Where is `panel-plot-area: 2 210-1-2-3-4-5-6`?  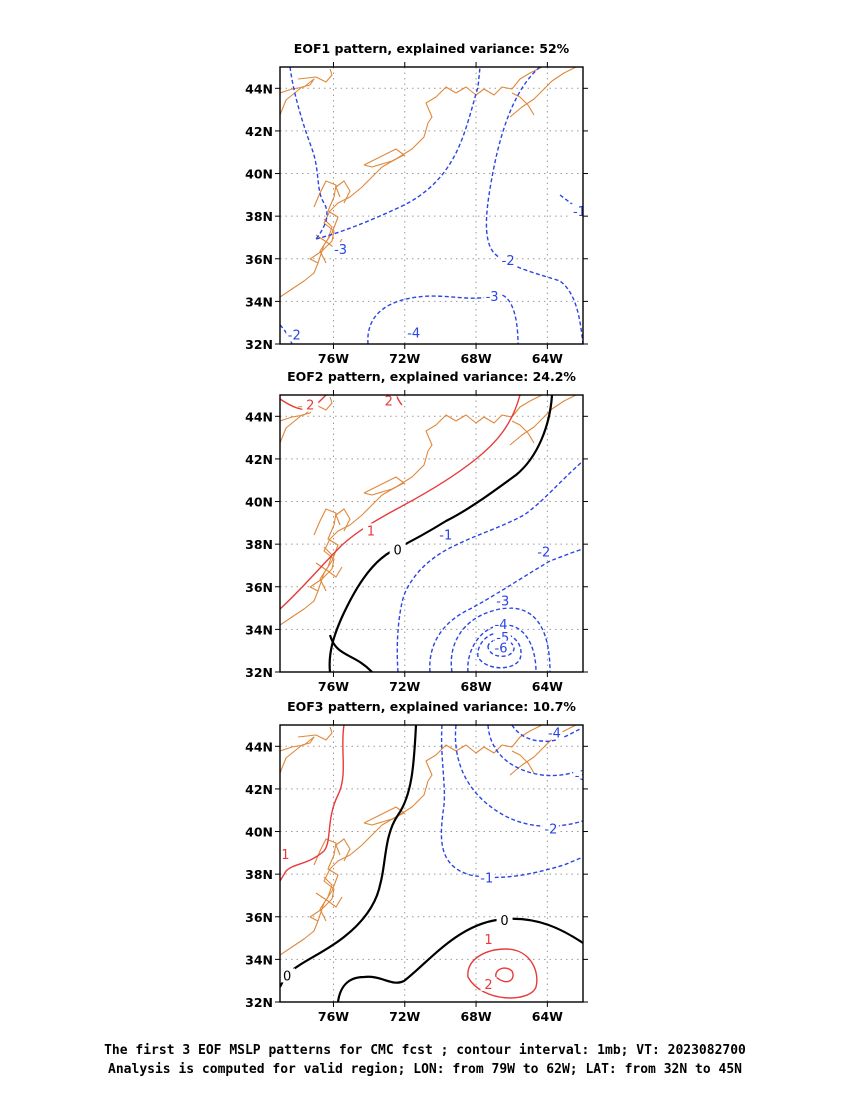 panel-plot-area: 2 210-1-2-3-4-5-6 is located at coordinates (431, 533).